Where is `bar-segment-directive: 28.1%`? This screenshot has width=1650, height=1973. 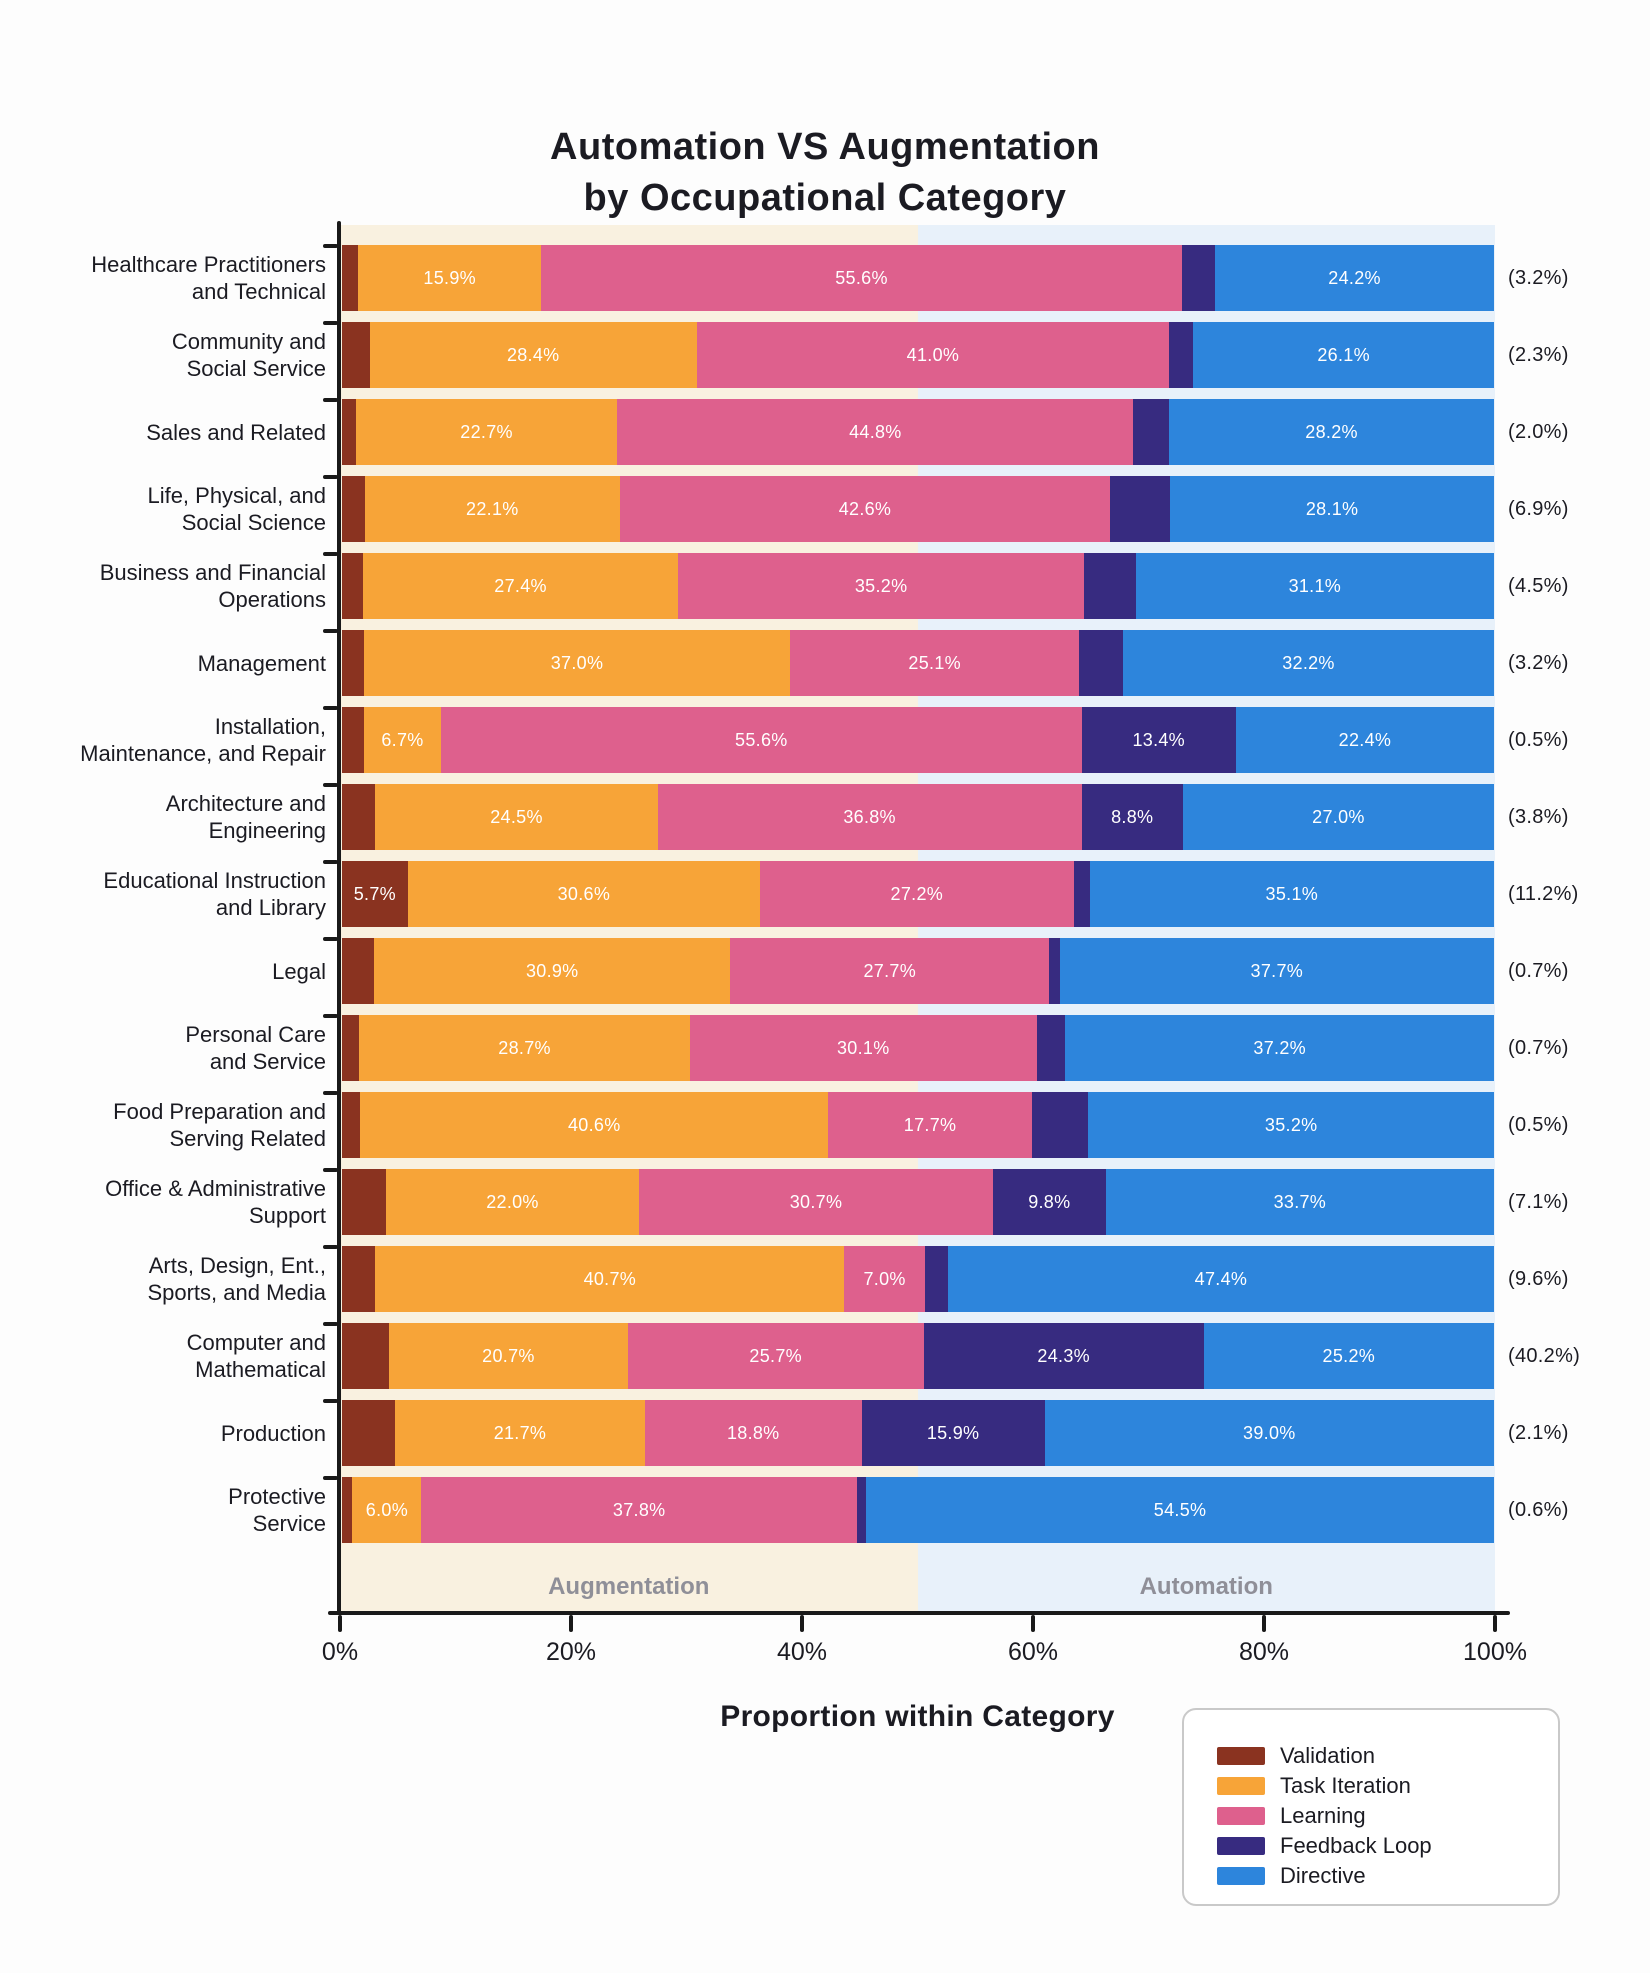 bar-segment-directive: 28.1% is located at coordinates (1332, 509).